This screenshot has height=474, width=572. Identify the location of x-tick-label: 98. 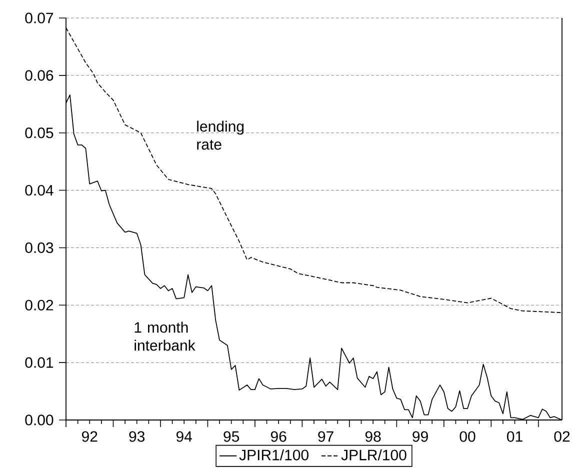
(373, 436).